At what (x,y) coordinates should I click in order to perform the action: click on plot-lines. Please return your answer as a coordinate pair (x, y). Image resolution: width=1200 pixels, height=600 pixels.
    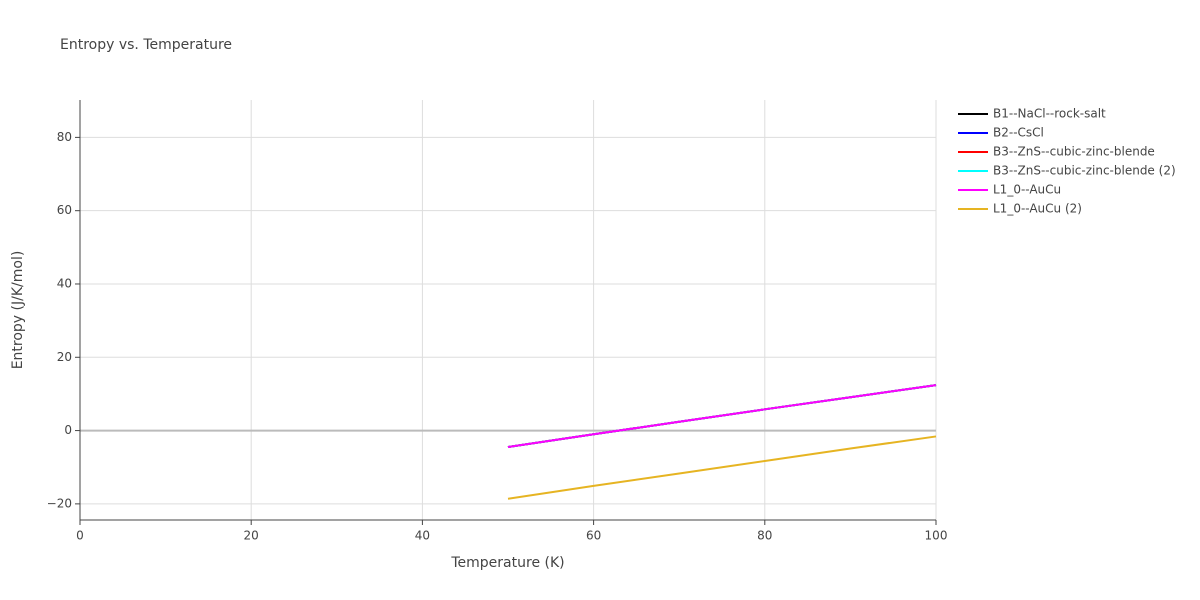
    Looking at the image, I should click on (722, 442).